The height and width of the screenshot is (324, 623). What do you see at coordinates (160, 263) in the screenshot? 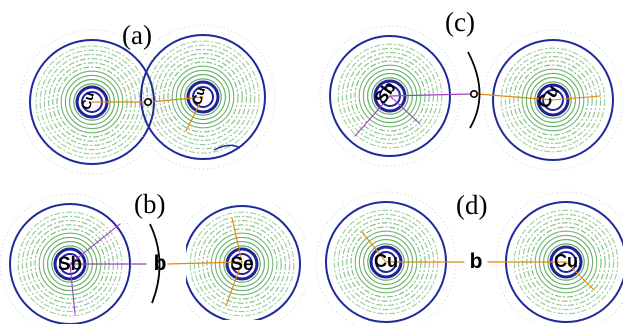
I see `bcp-symbol-b: b` at bounding box center [160, 263].